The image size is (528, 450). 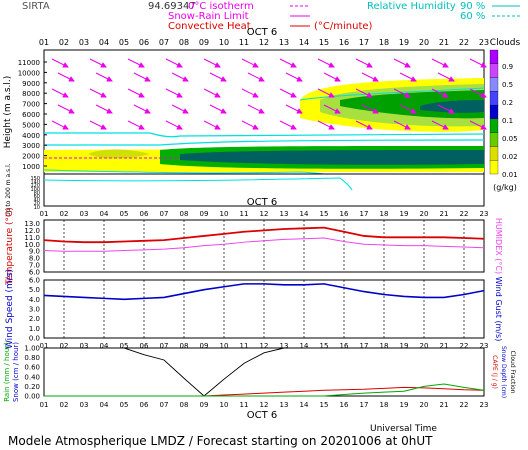 What do you see at coordinates (264, 390) in the screenshot?
I see `rain-series-line` at bounding box center [264, 390].